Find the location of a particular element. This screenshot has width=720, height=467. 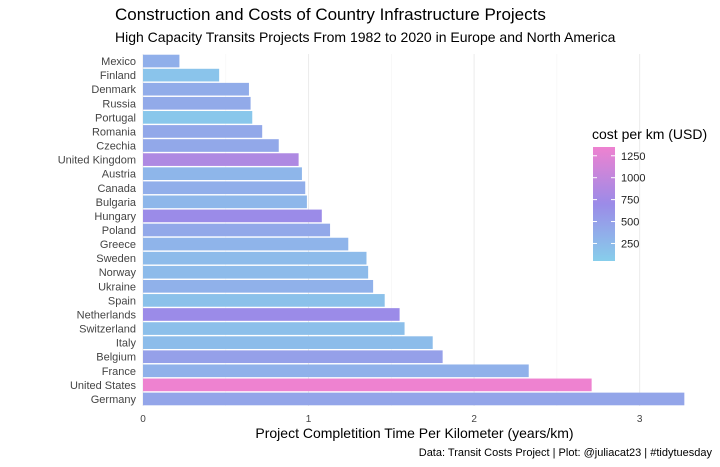

bar-ukraine is located at coordinates (258, 286).